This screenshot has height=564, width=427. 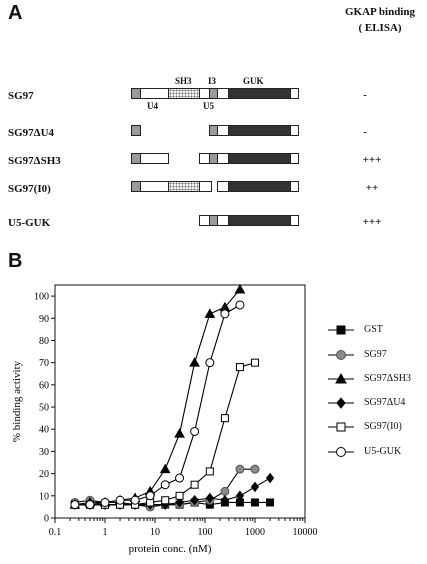 I want to click on elisa-header: ( ELISA), so click(x=380, y=28).